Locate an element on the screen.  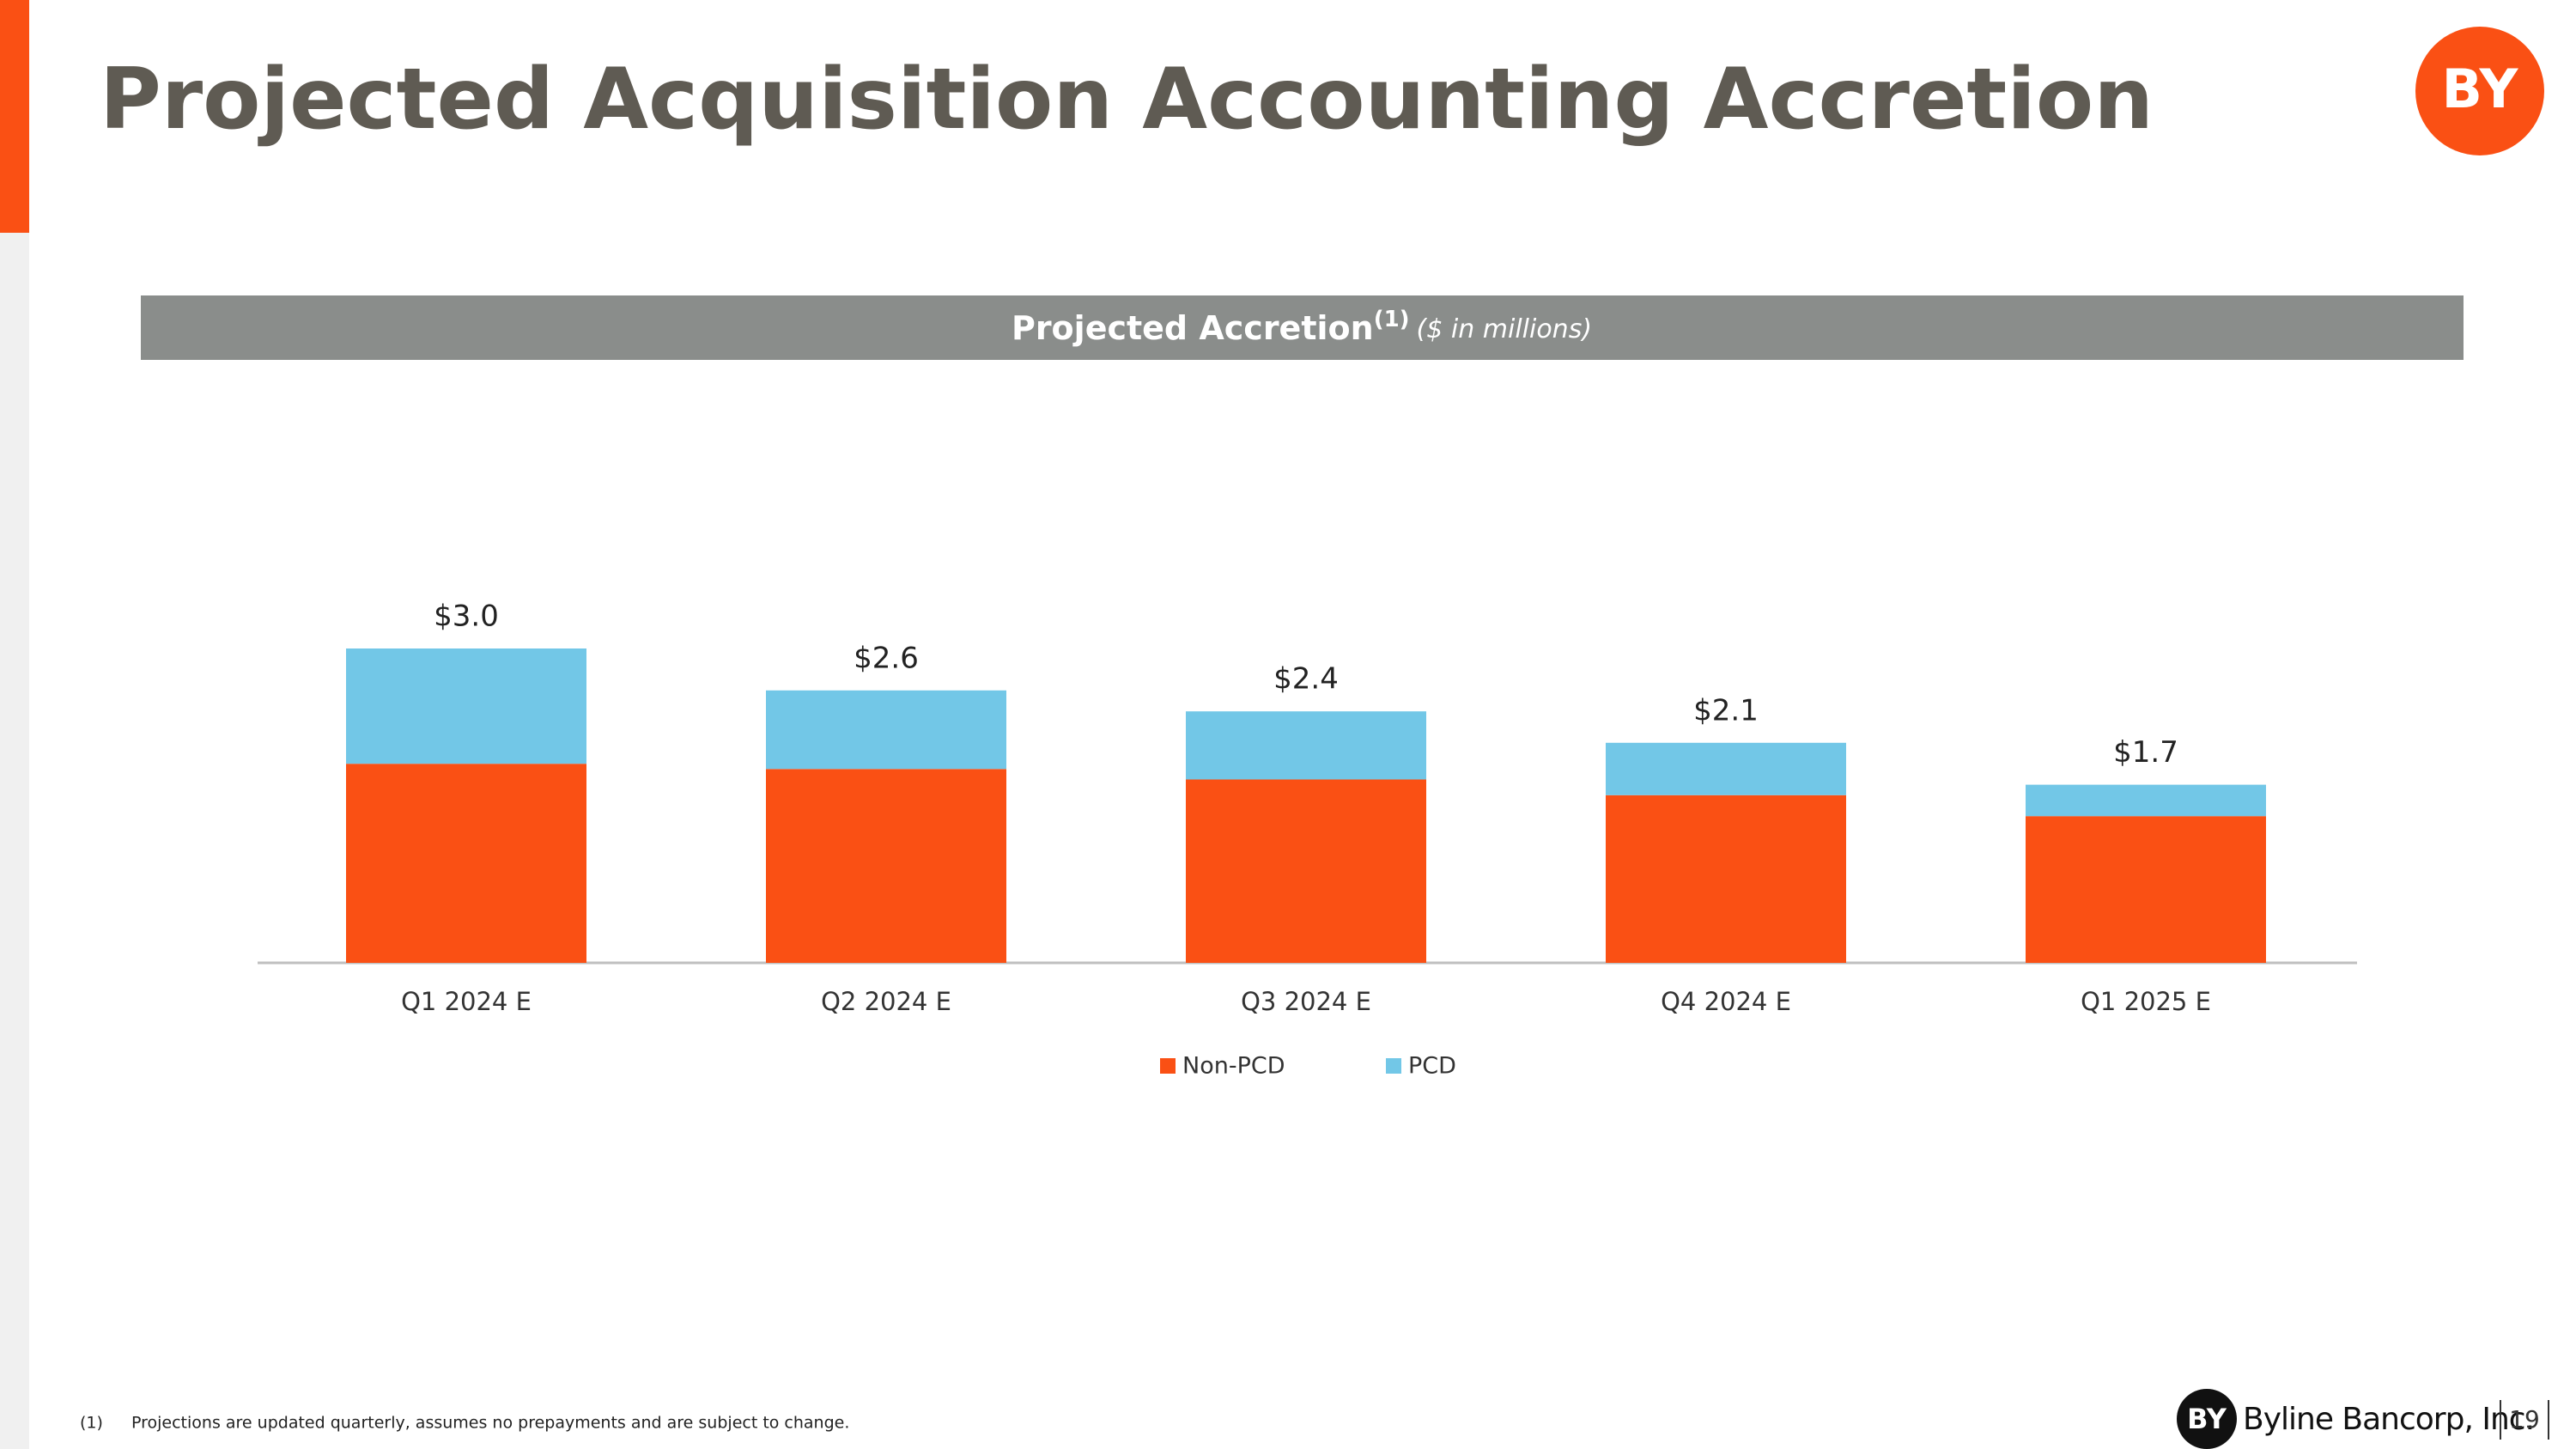
footer-logo-text: BY is located at coordinates (2207, 1419).